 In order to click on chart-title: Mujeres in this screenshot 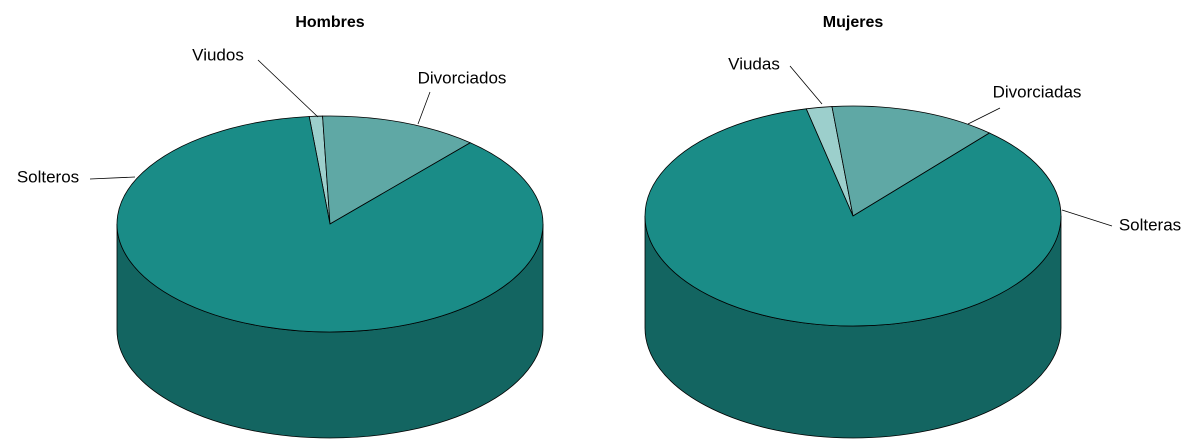, I will do `click(853, 22)`.